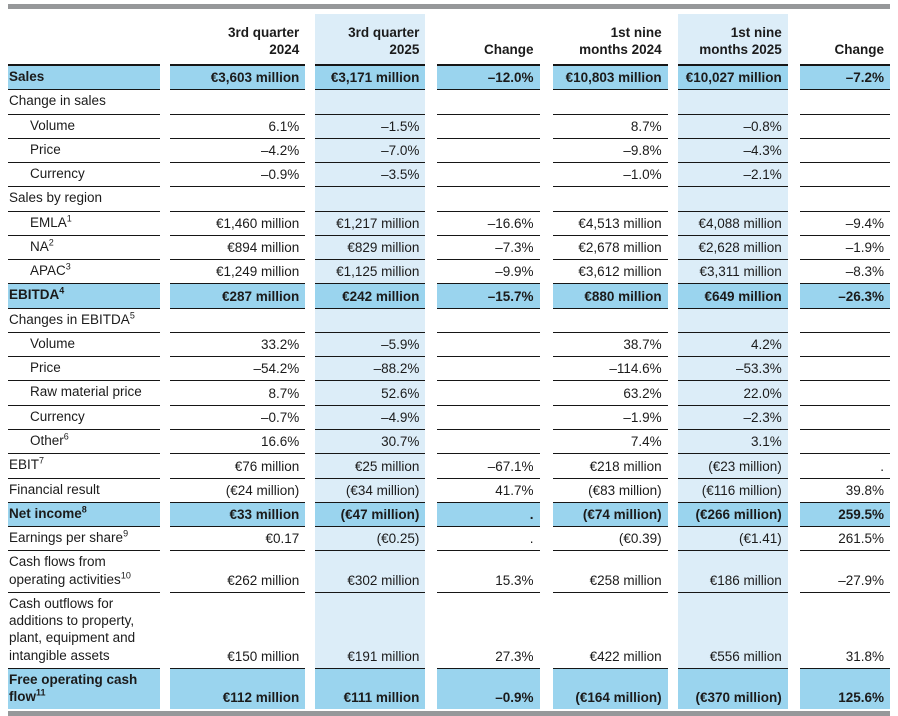 This screenshot has width=898, height=716. Describe the element at coordinates (84, 126) in the screenshot. I see `row-label: Volume` at that location.